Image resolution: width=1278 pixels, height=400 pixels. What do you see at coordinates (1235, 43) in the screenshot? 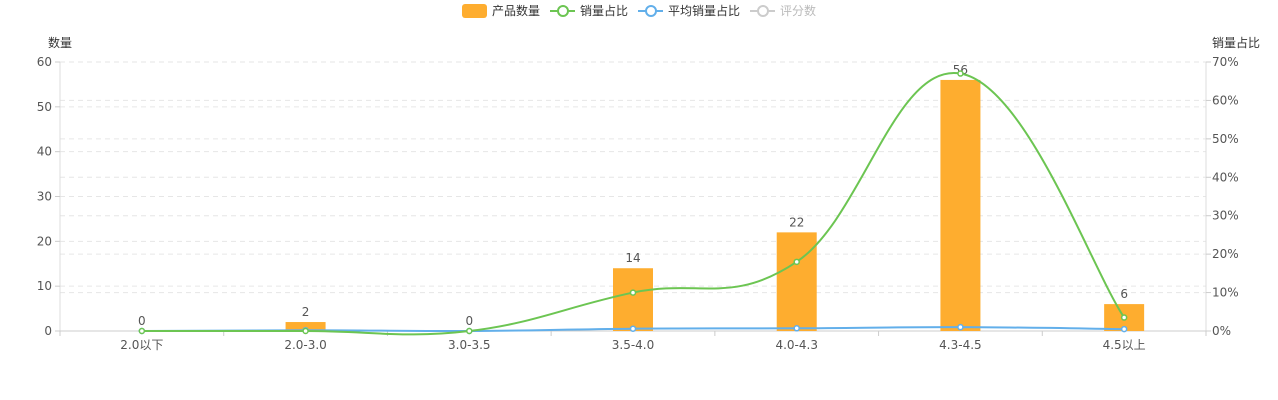
I see `right-axis-title: 销量占比` at bounding box center [1235, 43].